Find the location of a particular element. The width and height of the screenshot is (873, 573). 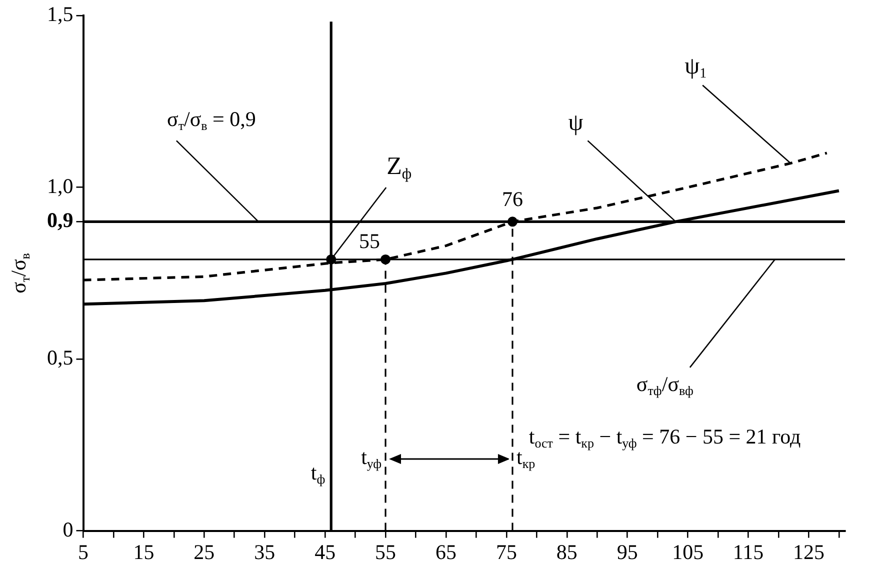

x-tick-label: 125 is located at coordinates (808, 552).